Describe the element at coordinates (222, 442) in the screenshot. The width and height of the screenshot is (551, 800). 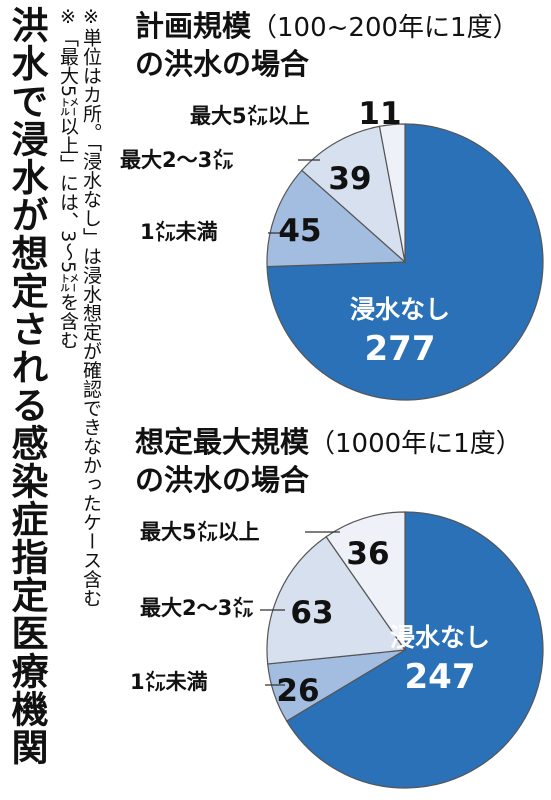
I see `chart2-title: 想定最大規模` at that location.